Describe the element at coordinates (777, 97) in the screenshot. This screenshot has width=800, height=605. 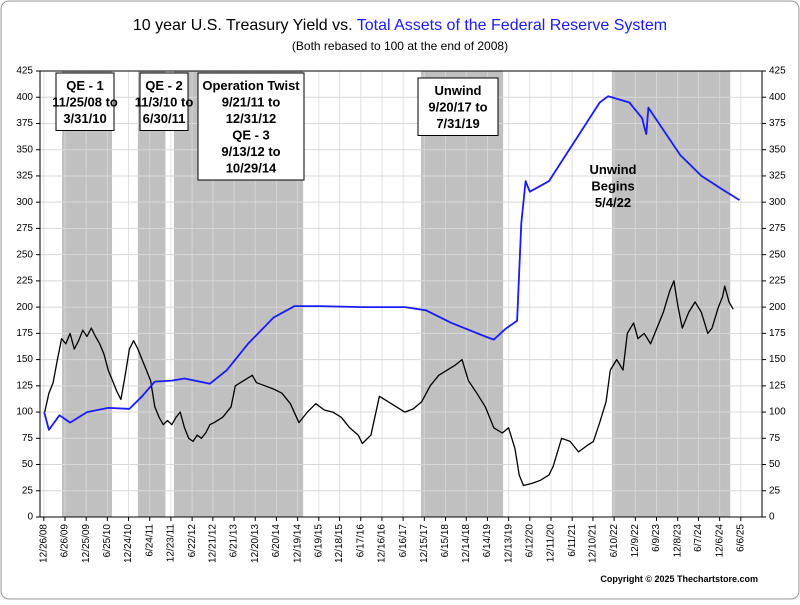
I see `y2-tick-label: 400` at that location.